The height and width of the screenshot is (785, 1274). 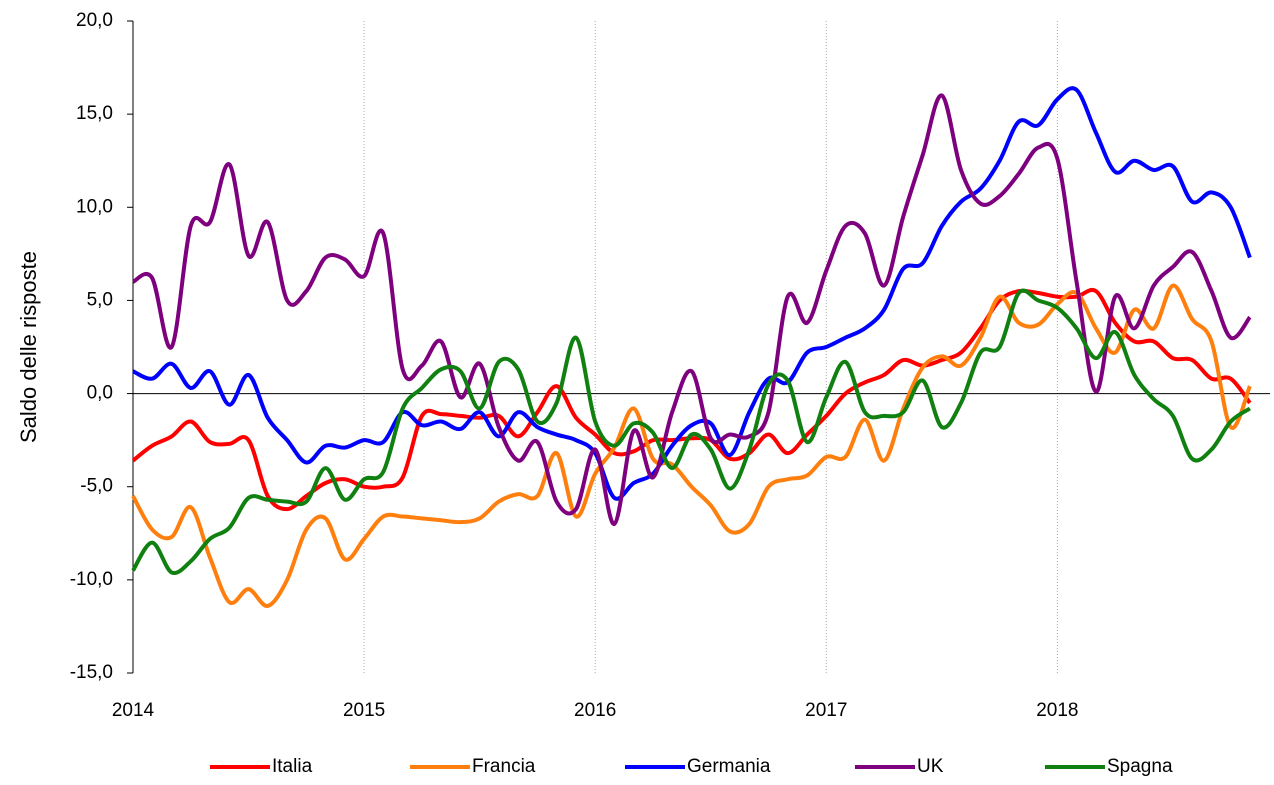 What do you see at coordinates (729, 766) in the screenshot?
I see `legend-label: Germania` at bounding box center [729, 766].